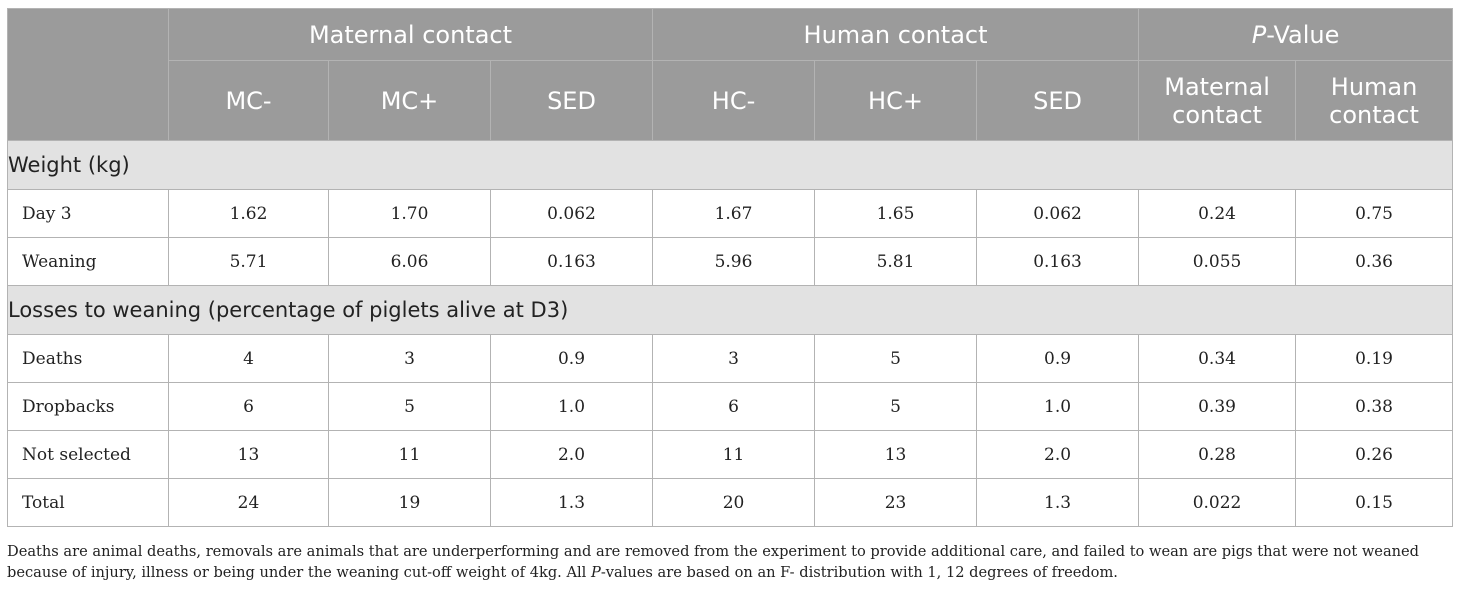 This screenshot has width=1460, height=592. I want to click on row-label: Total, so click(88, 502).